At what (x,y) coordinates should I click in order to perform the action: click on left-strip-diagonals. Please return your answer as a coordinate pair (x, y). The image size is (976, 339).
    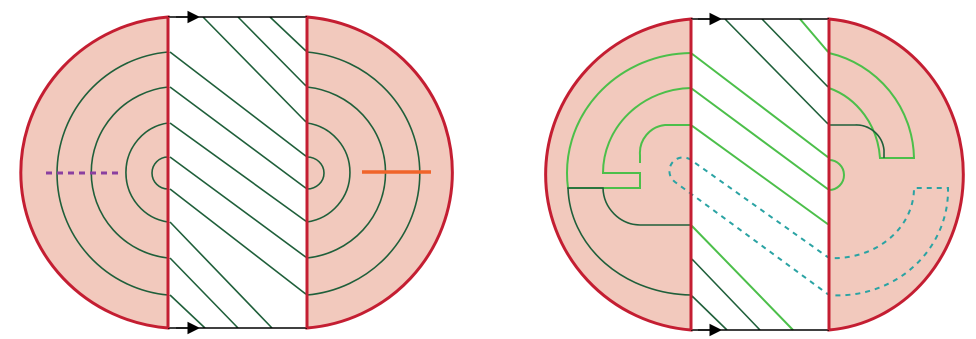
    Looking at the image, I should click on (238, 172).